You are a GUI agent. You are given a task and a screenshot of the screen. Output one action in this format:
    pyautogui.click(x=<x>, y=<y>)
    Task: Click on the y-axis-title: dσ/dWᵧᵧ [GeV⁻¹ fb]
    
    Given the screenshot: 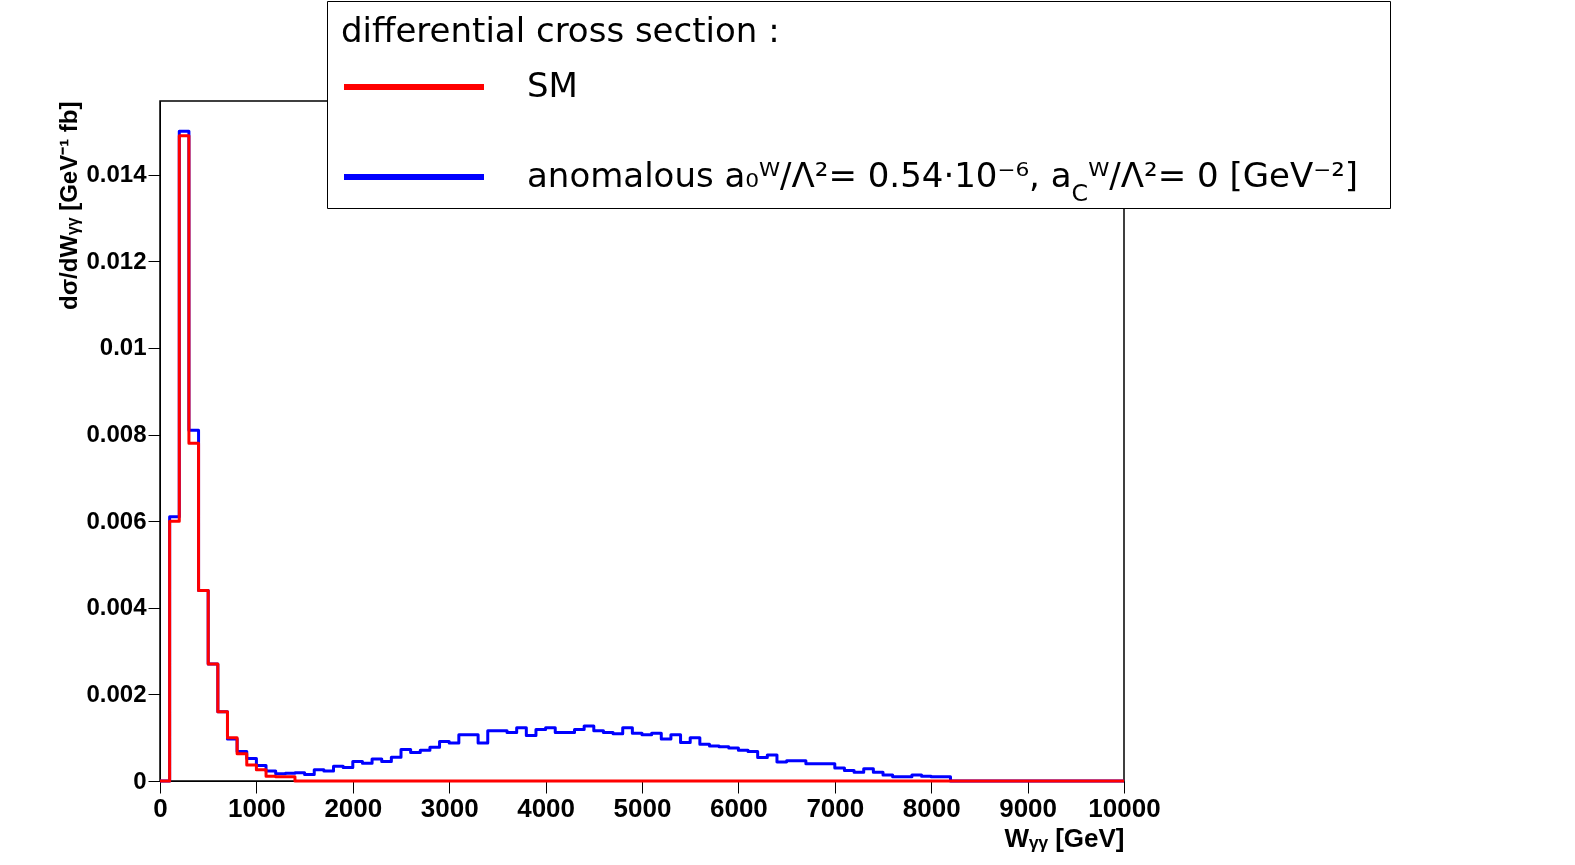 What is the action you would take?
    pyautogui.click(x=69, y=206)
    